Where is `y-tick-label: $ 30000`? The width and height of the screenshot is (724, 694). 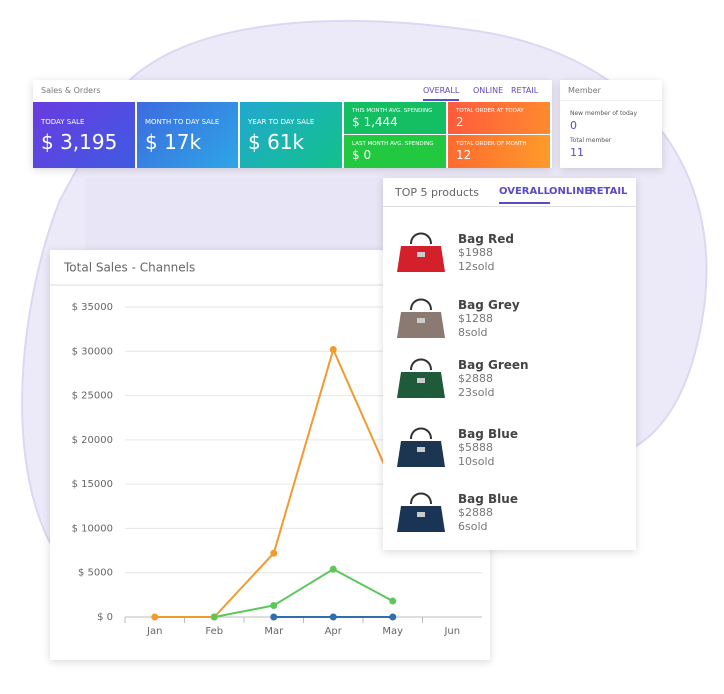 y-tick-label: $ 30000 is located at coordinates (92, 351).